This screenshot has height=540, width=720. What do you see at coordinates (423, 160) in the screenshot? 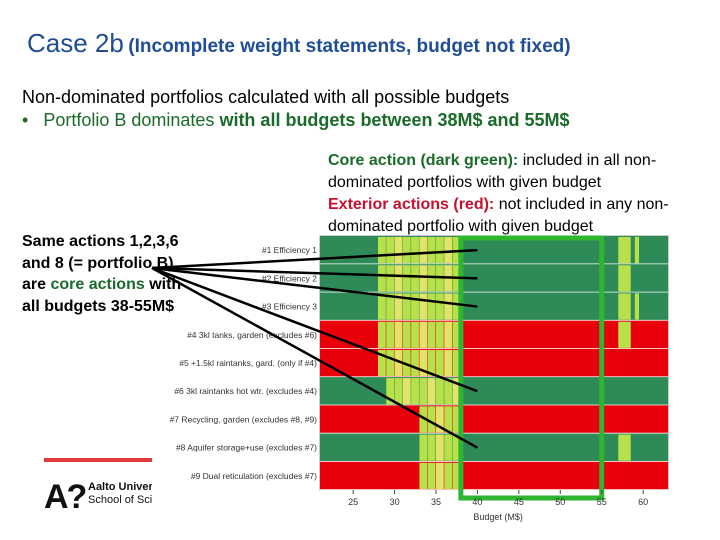
I see `legend-core-title: Core action (dark green):` at bounding box center [423, 160].